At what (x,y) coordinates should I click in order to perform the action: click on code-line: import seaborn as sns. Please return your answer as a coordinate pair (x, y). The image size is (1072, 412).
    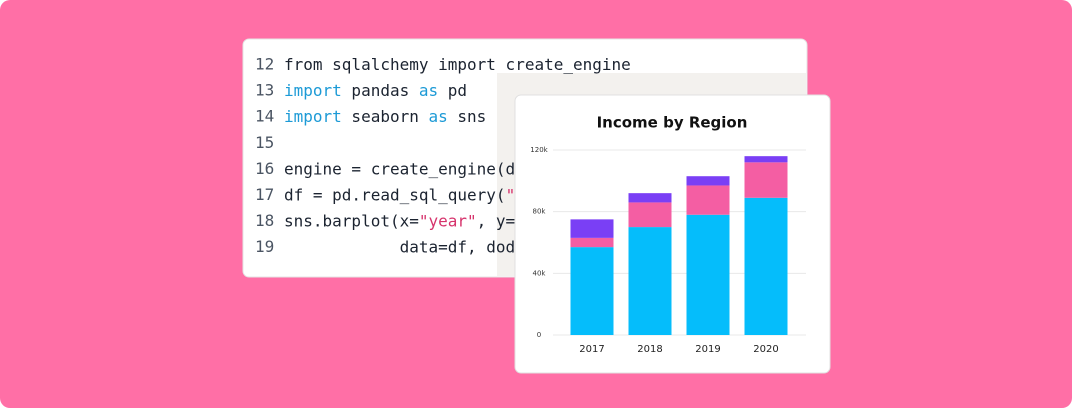
    Looking at the image, I should click on (385, 116).